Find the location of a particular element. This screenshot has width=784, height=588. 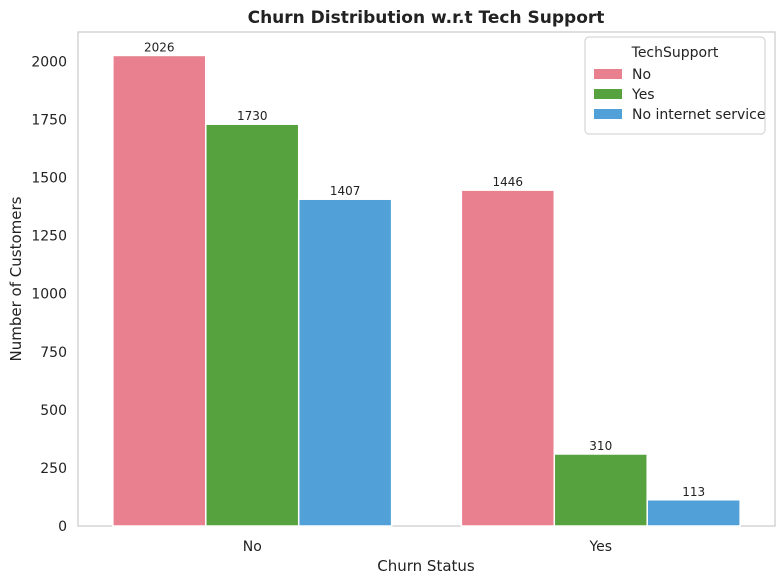

y-tick-label: 1750 is located at coordinates (49, 121).